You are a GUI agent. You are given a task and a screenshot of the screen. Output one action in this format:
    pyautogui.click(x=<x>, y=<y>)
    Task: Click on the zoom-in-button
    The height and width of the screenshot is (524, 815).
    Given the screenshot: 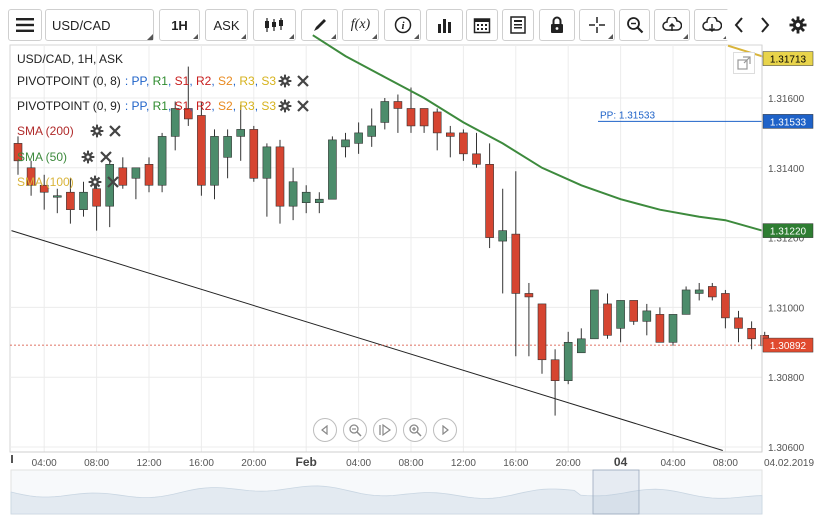 What is the action you would take?
    pyautogui.click(x=415, y=430)
    